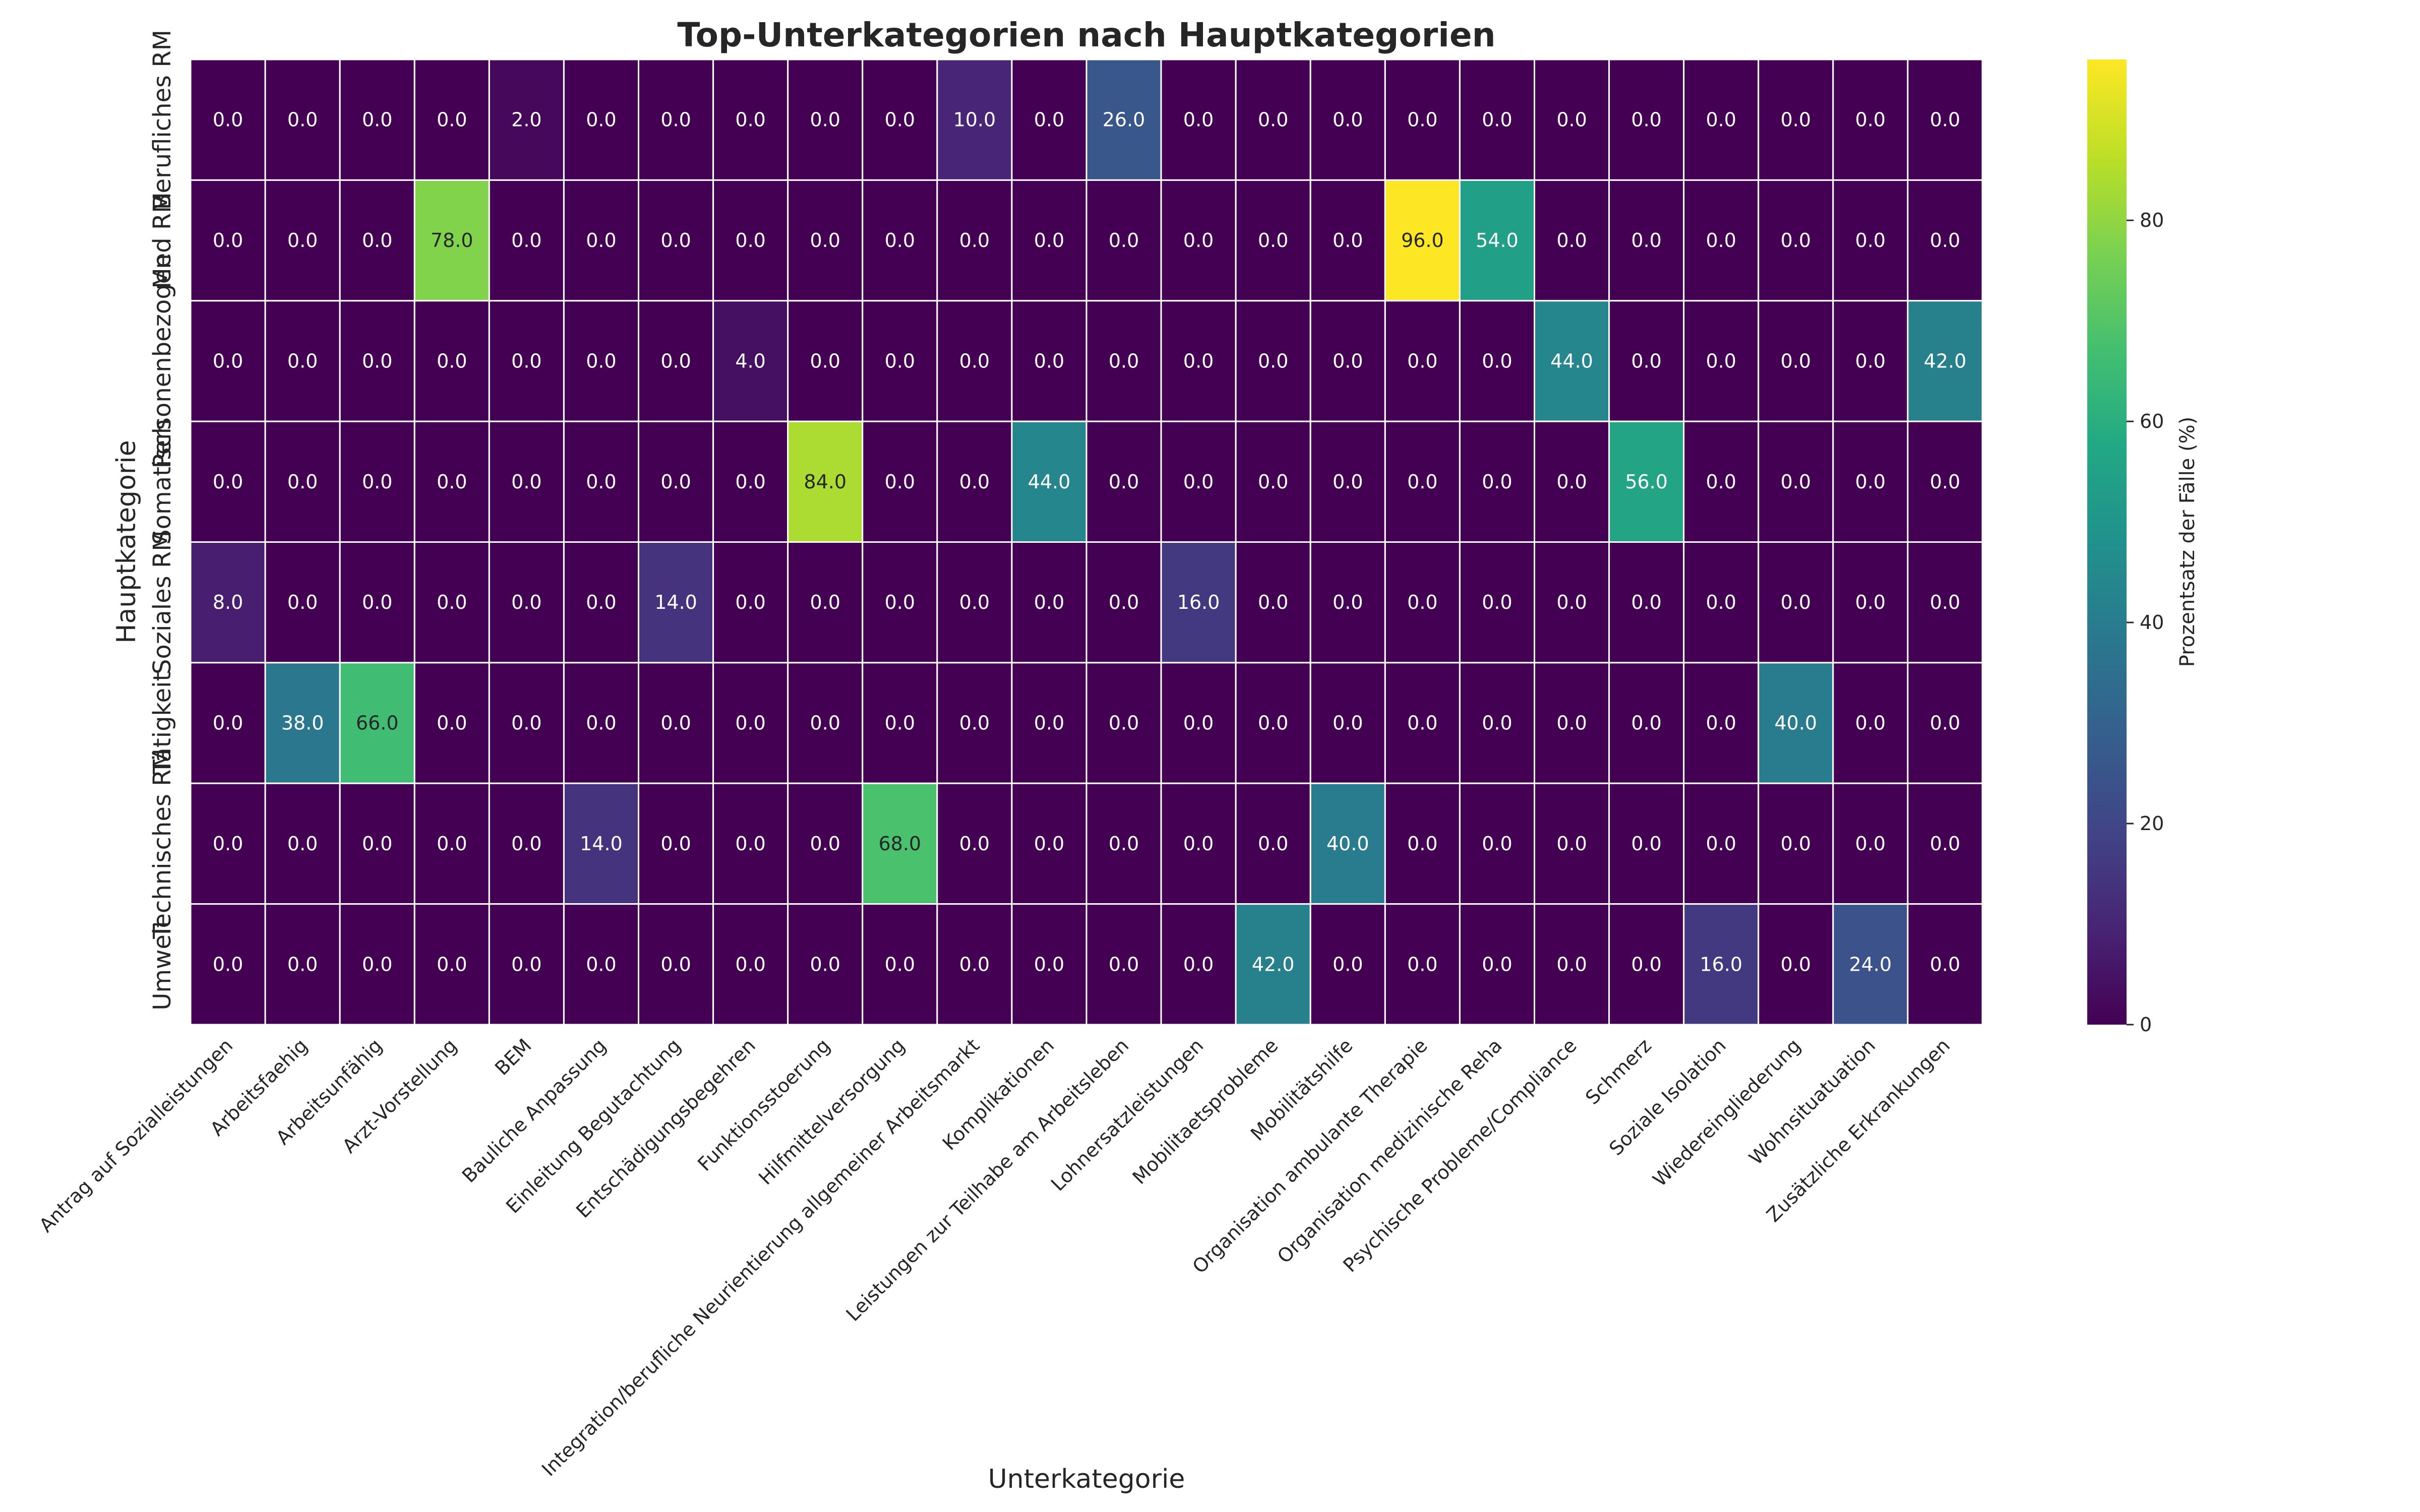 This screenshot has width=2420, height=1512. I want to click on cell-value-label: 40.0, so click(1795, 723).